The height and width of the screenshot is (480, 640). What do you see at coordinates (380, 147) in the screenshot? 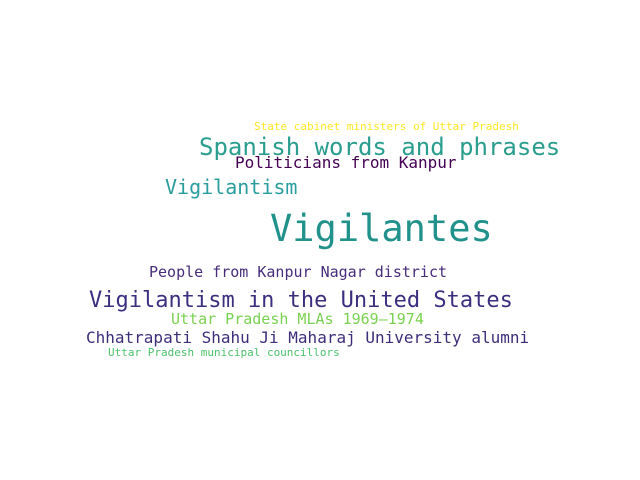
I see `word-spanish-words-and-phrases: Spanish words and phrases` at bounding box center [380, 147].